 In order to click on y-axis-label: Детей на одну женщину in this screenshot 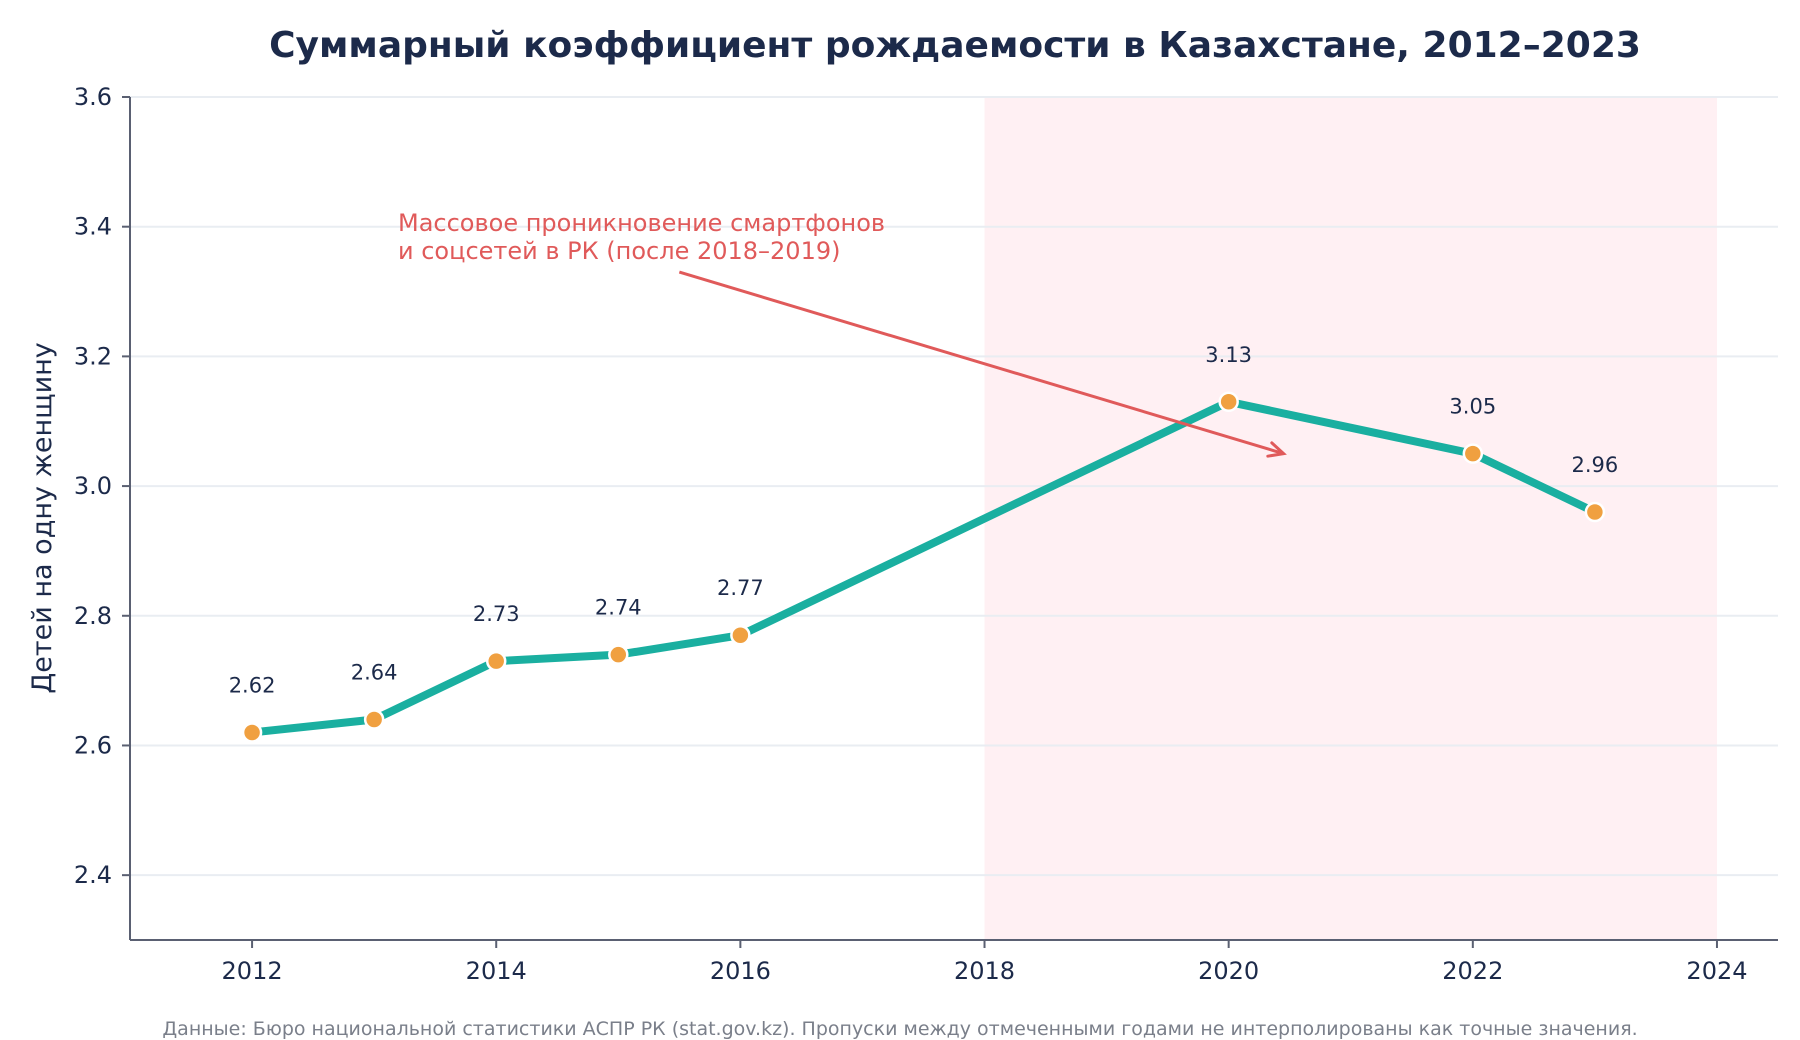, I will do `click(42, 518)`.